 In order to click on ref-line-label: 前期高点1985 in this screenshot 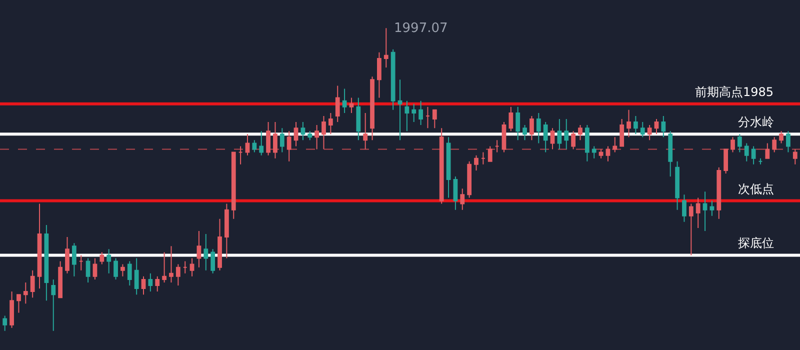, I will do `click(734, 92)`.